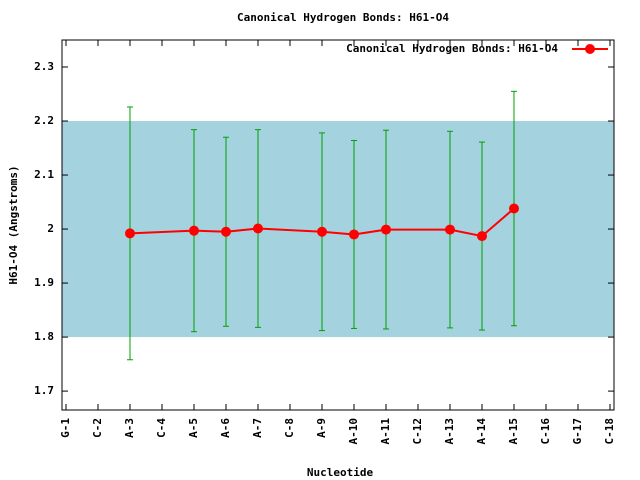 The image size is (640, 480). What do you see at coordinates (417, 431) in the screenshot?
I see `x-tick-label: C-12` at bounding box center [417, 431].